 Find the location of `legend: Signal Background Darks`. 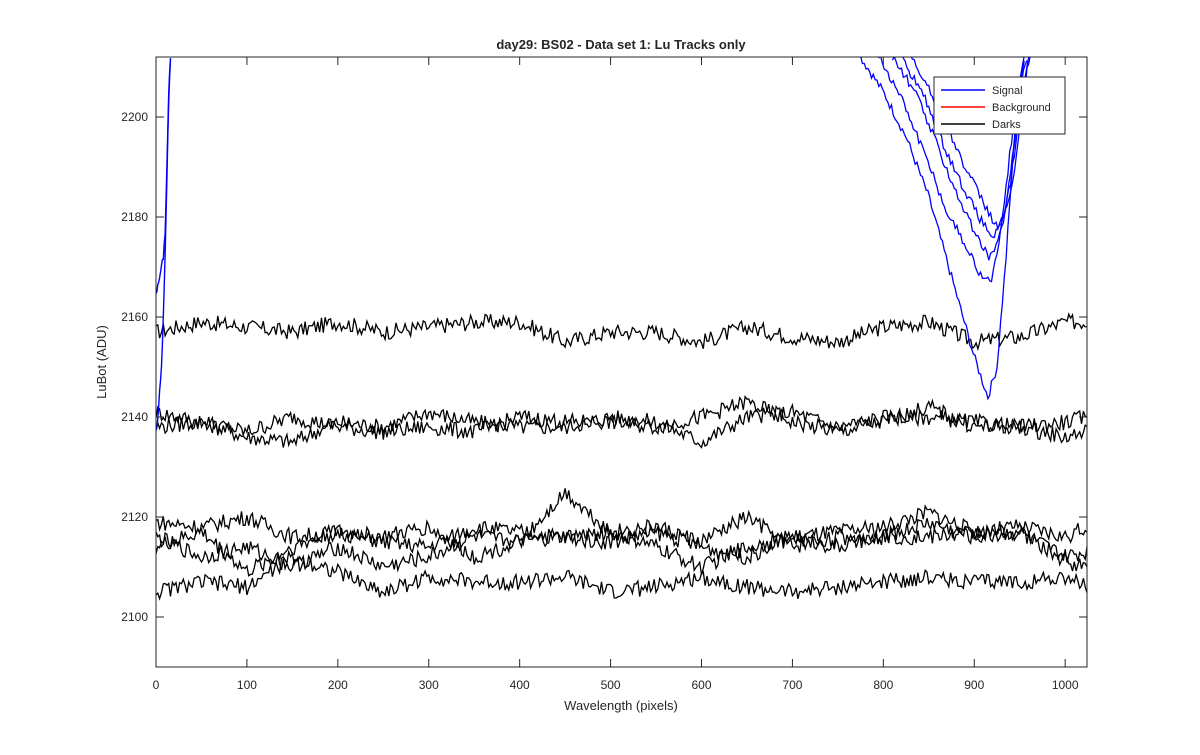

legend: Signal Background Darks is located at coordinates (999, 105).